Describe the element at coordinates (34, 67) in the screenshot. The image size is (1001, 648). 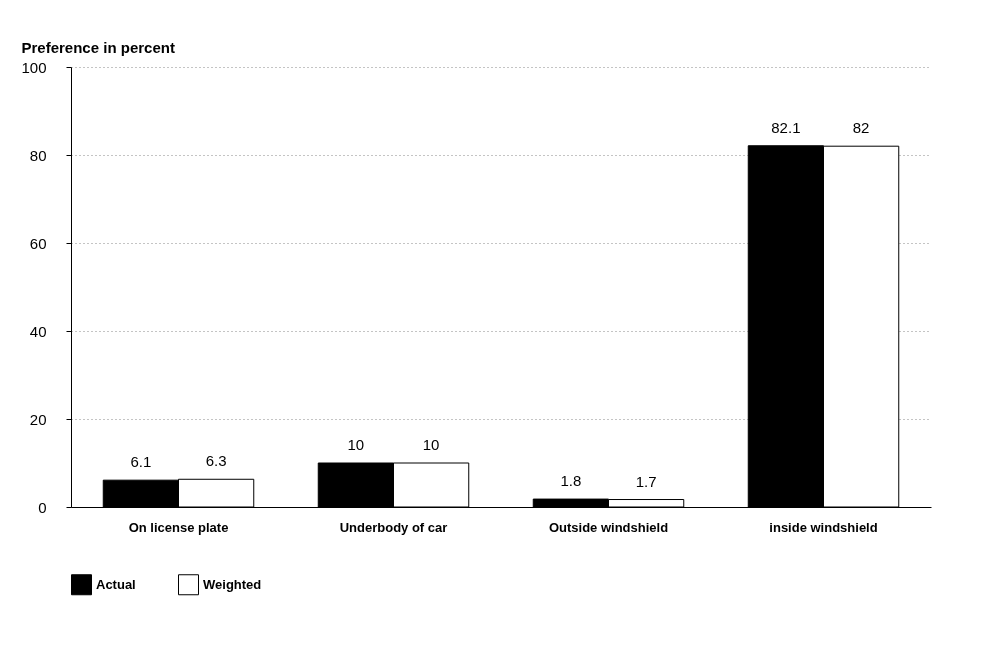
I see `y-tick-label: 100` at that location.